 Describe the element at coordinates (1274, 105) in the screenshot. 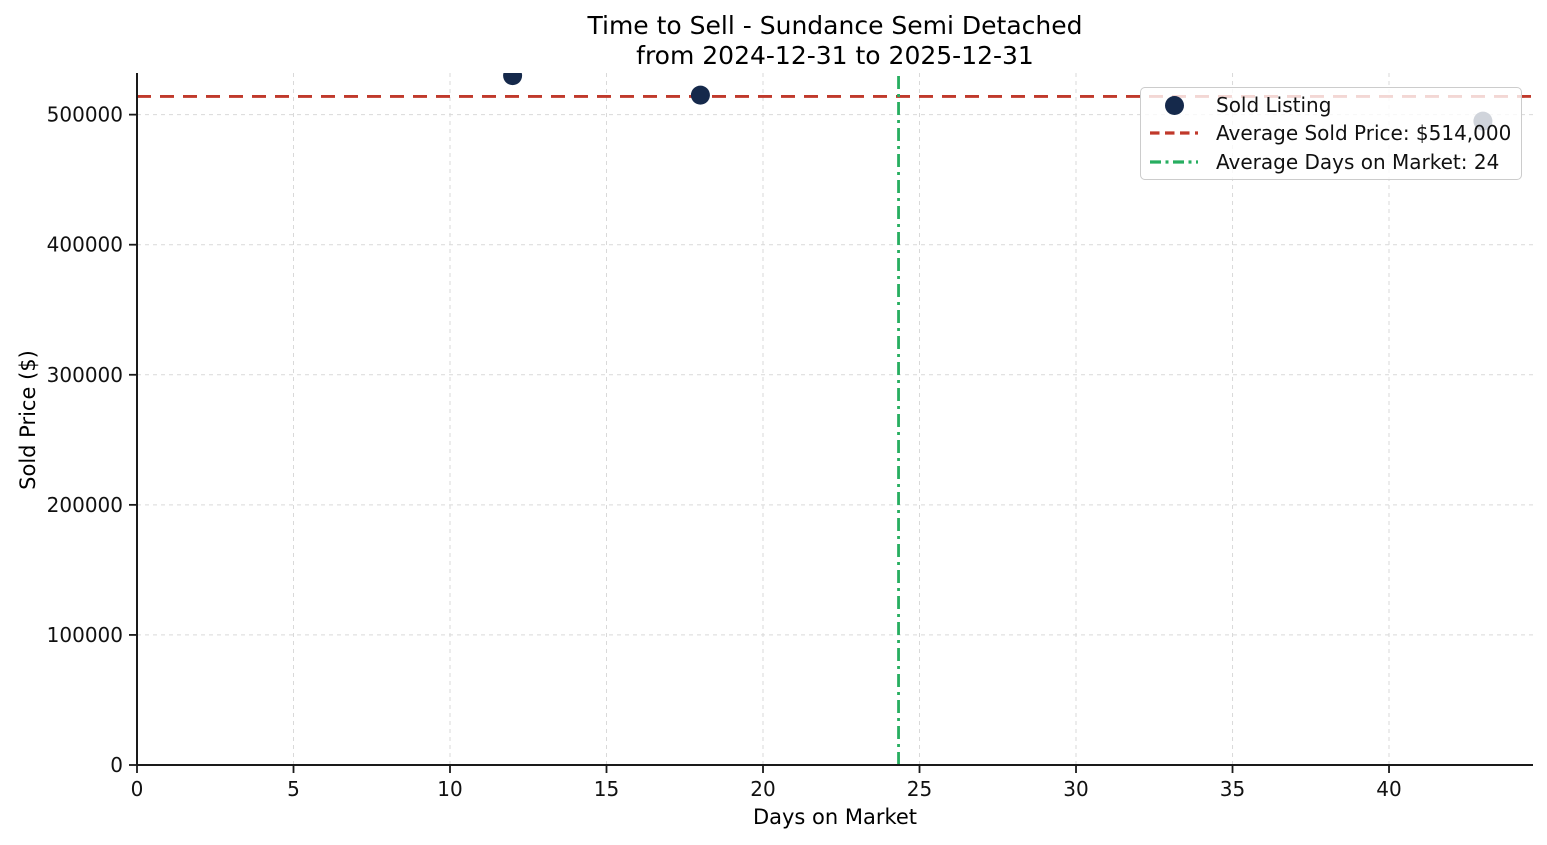

I see `legend-label: Sold Listing` at that location.